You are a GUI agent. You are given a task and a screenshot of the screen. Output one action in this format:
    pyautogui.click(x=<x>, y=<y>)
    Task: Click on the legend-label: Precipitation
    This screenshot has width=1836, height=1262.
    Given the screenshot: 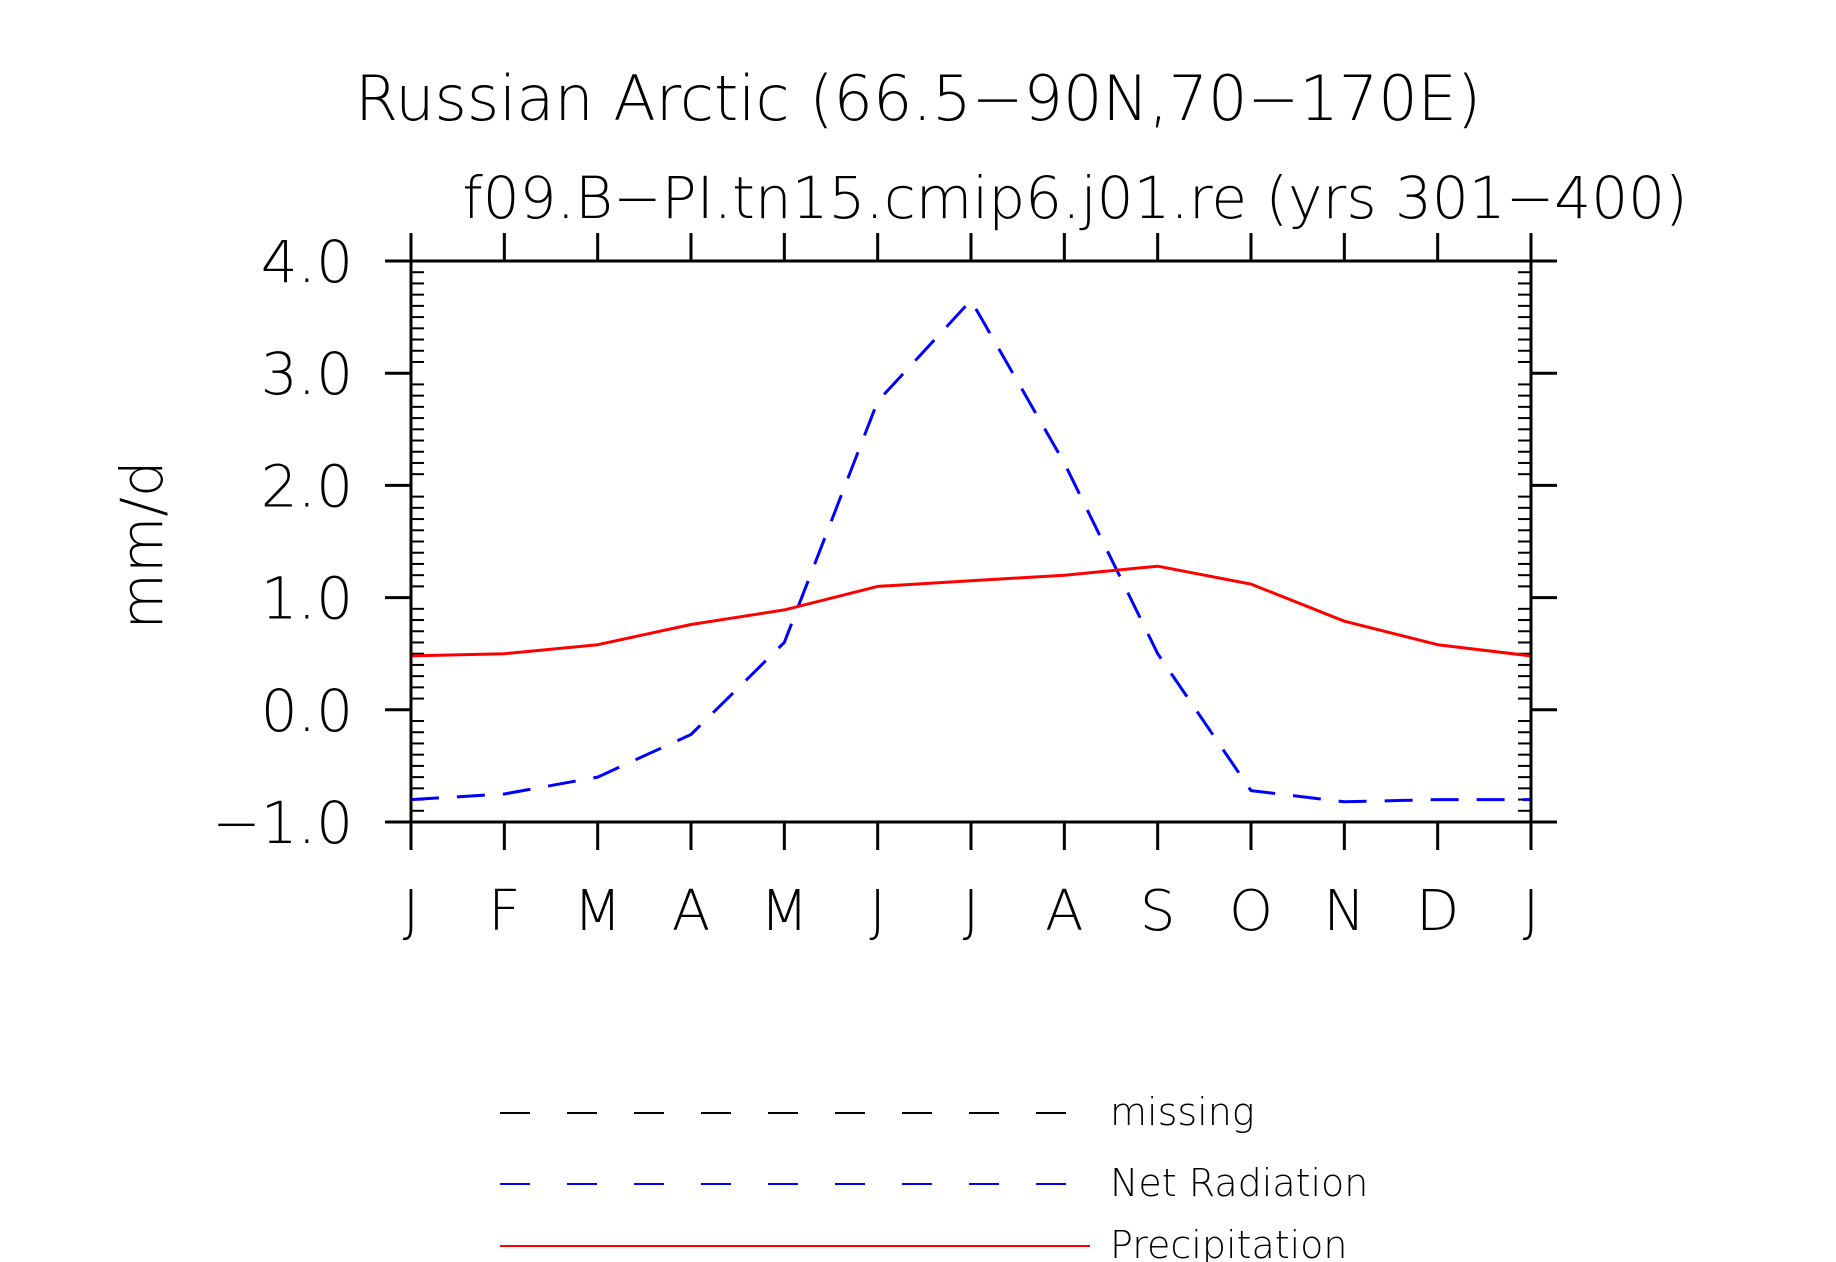 What is the action you would take?
    pyautogui.click(x=1229, y=1242)
    